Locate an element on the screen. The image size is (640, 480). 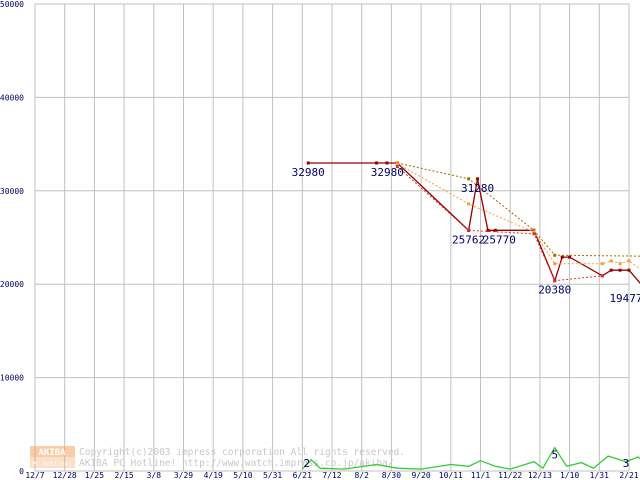
y-tick-label: 0 is located at coordinates (21, 471).